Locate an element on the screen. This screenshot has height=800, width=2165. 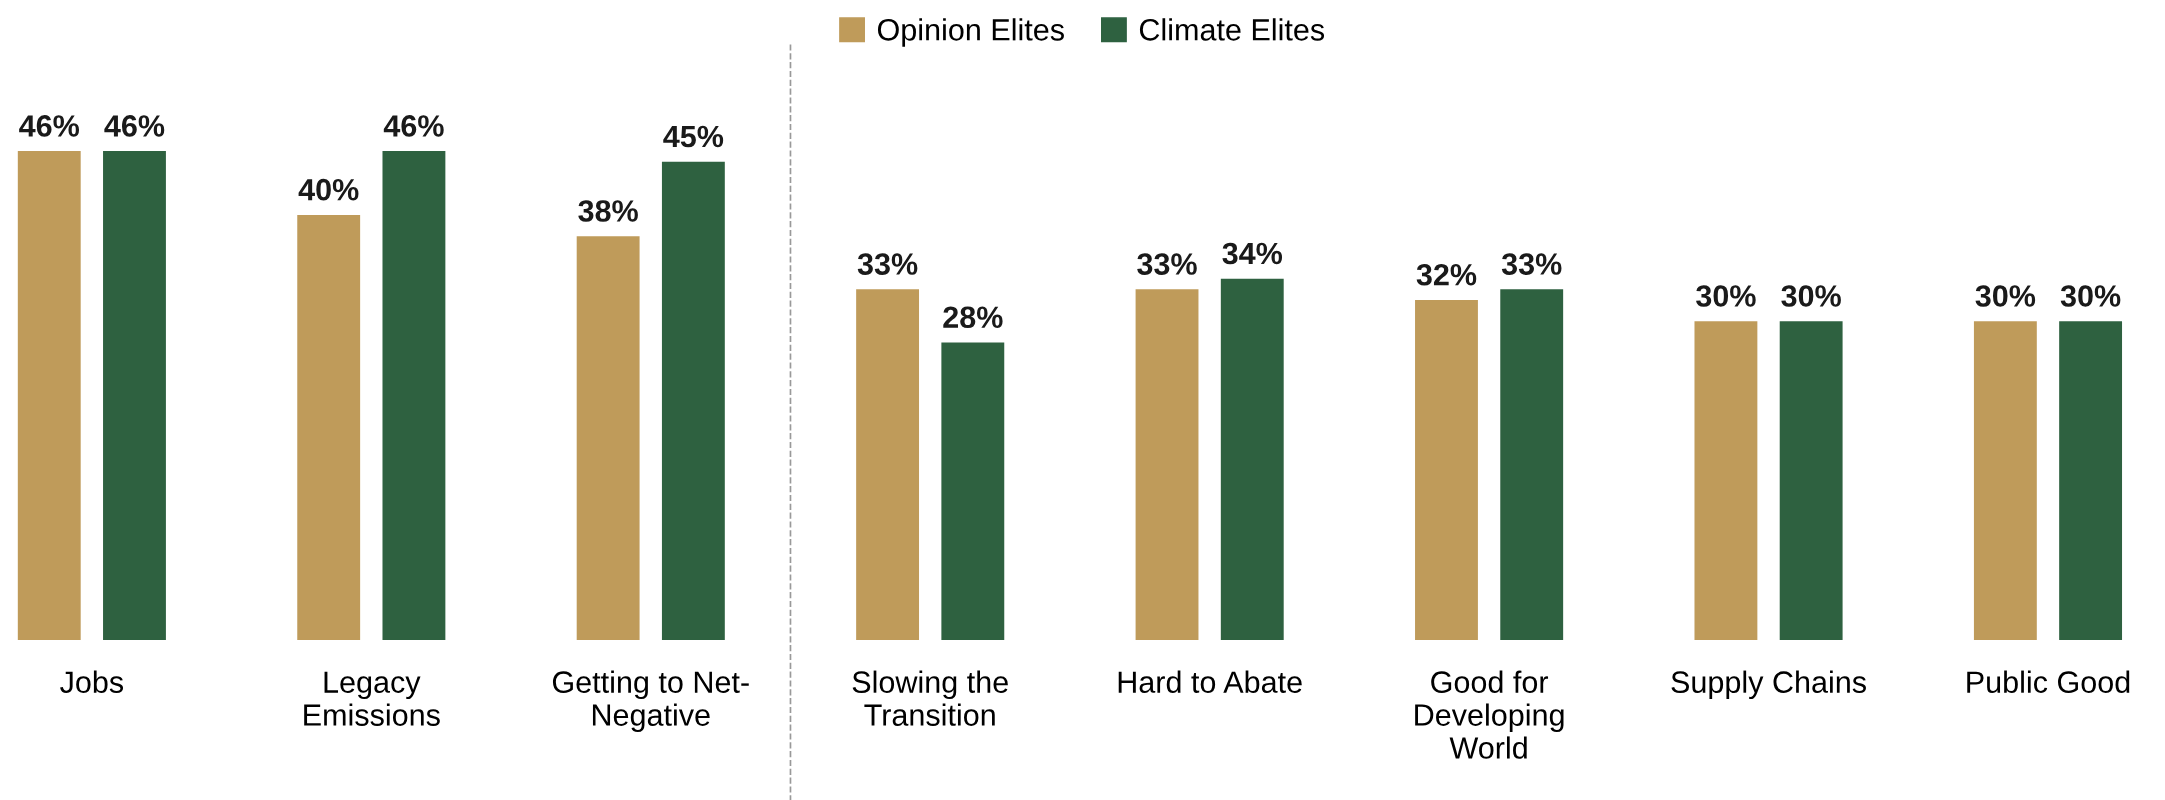
data-label: 34% is located at coordinates (1252, 253).